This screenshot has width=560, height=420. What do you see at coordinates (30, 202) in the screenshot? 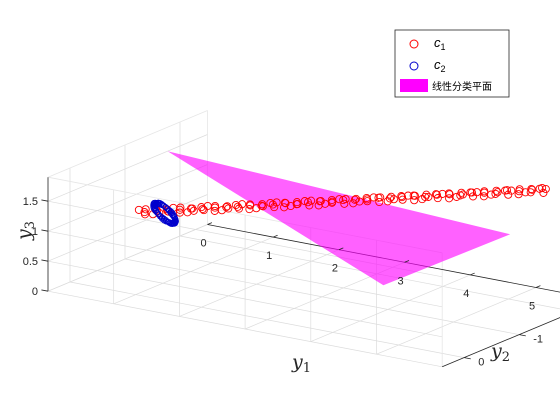
I see `z-tick-label: 1.5` at bounding box center [30, 202].